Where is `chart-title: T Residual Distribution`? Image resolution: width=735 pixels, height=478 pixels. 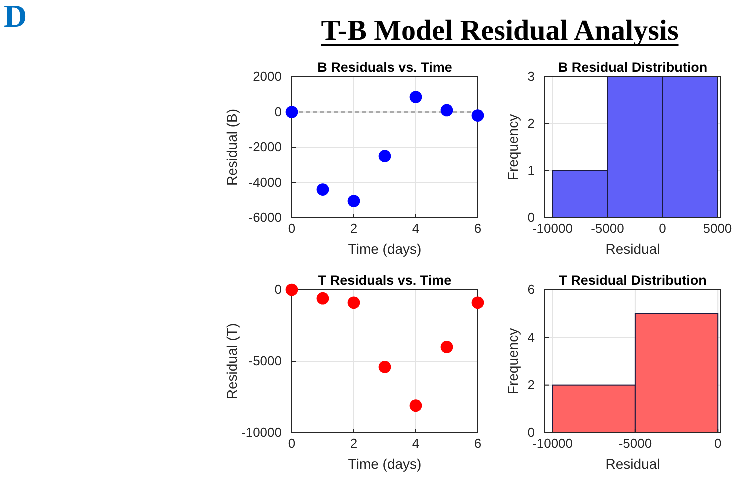 chart-title: T Residual Distribution is located at coordinates (633, 280).